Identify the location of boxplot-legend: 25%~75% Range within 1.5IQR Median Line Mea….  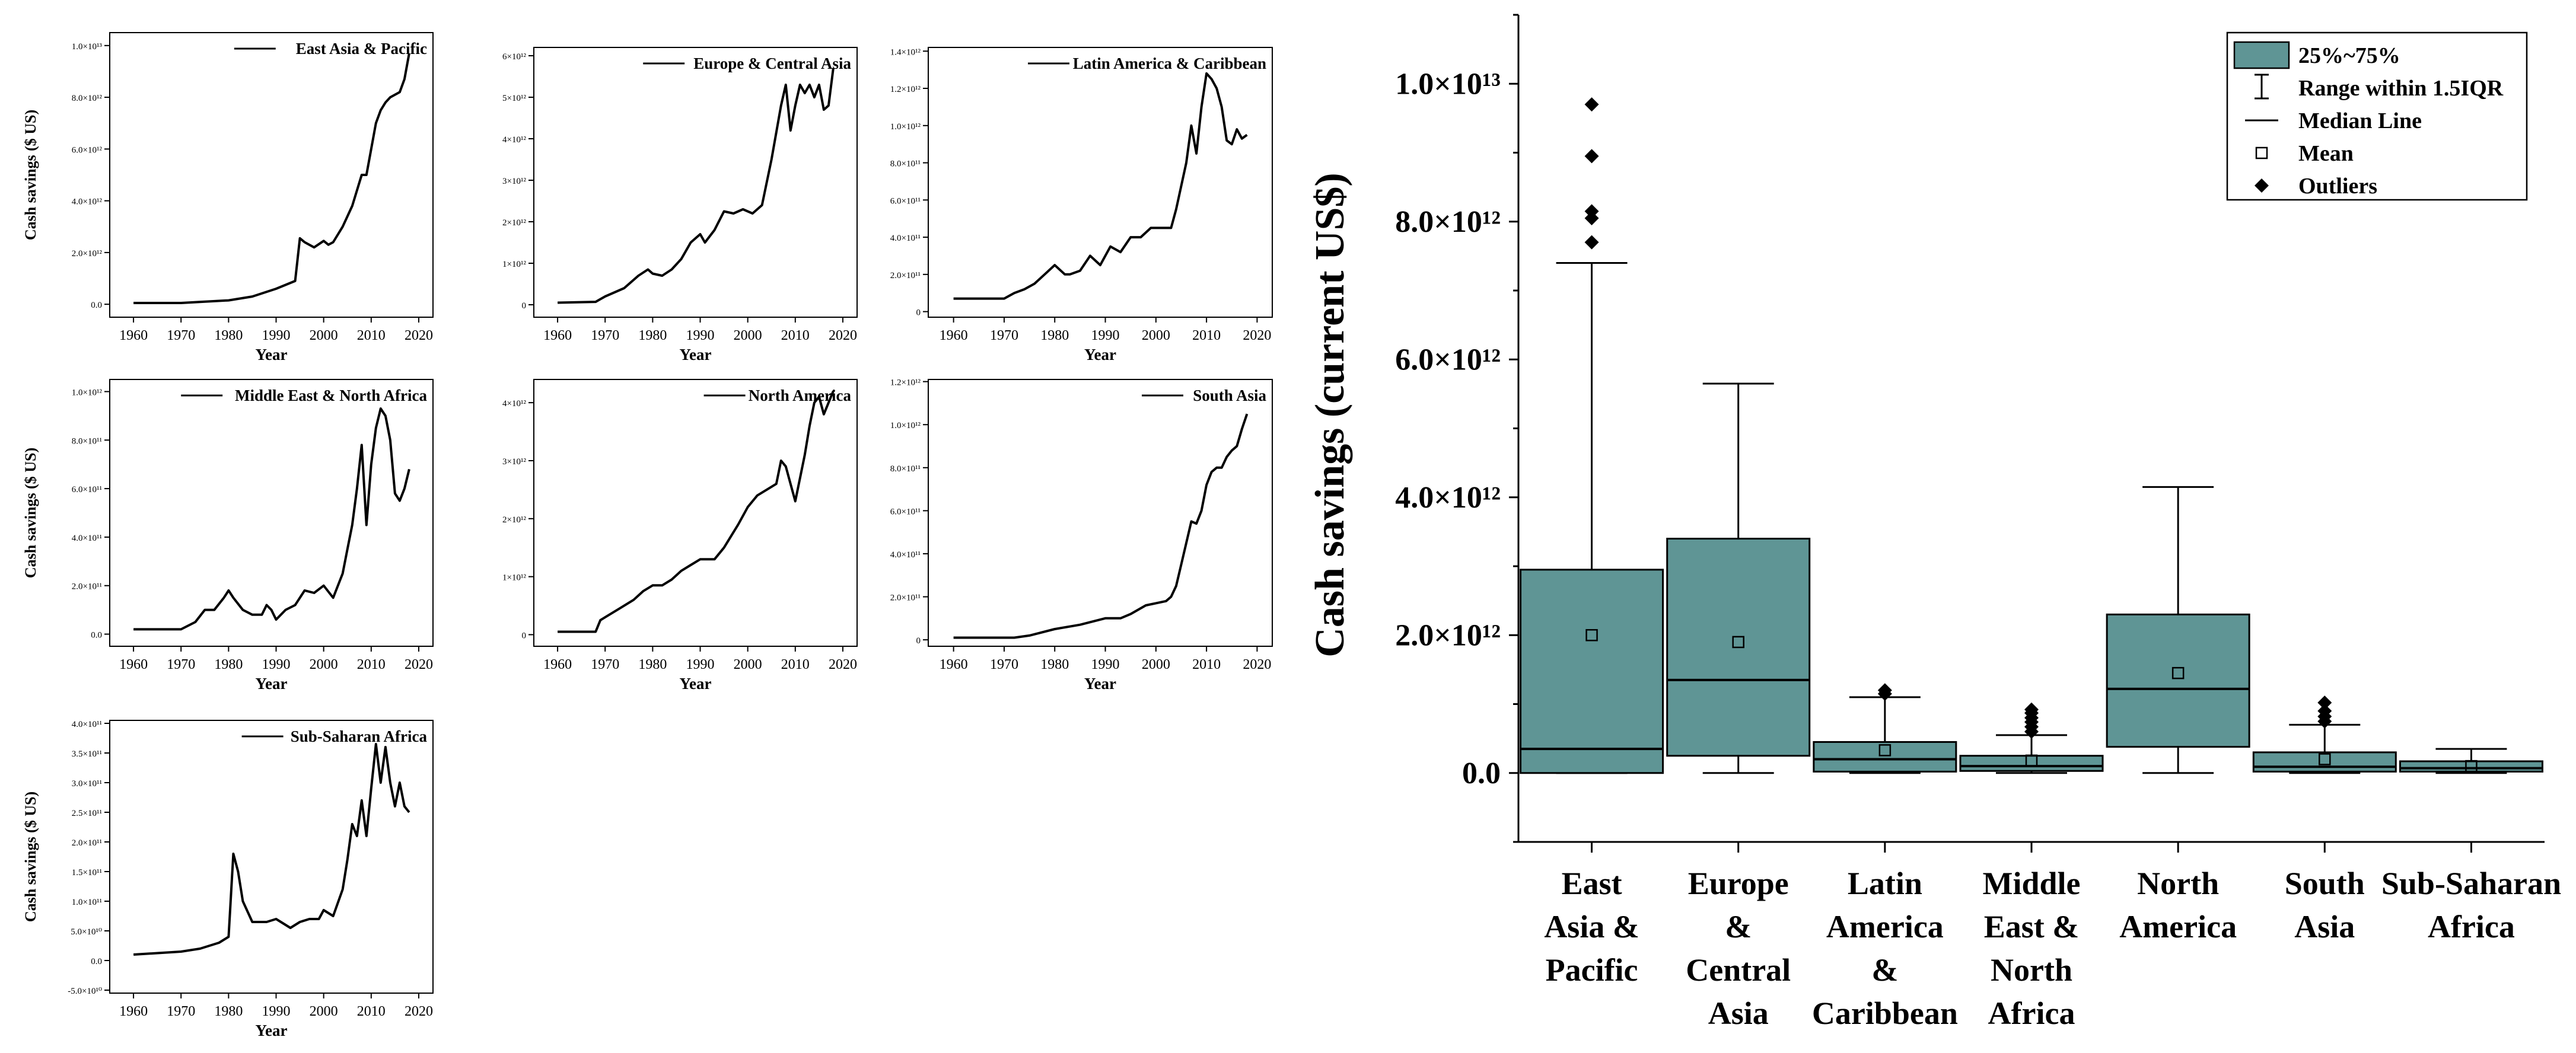
(2377, 116).